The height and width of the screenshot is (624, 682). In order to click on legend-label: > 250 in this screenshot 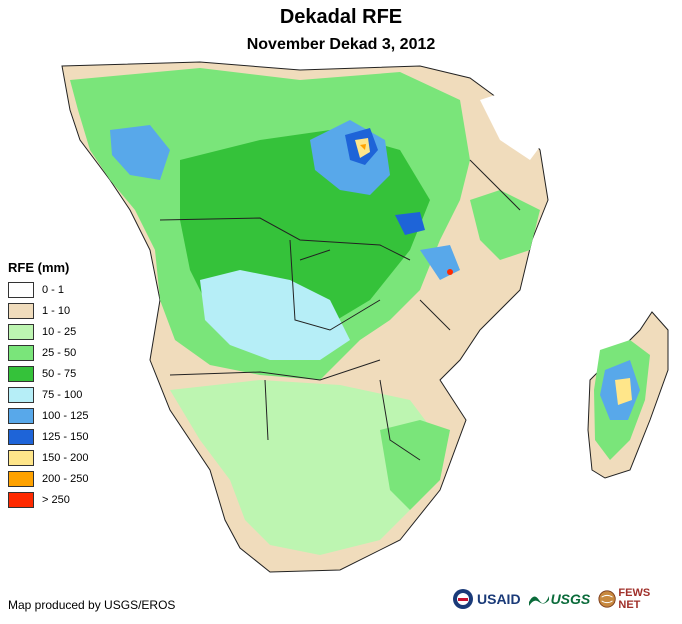, I will do `click(56, 499)`.